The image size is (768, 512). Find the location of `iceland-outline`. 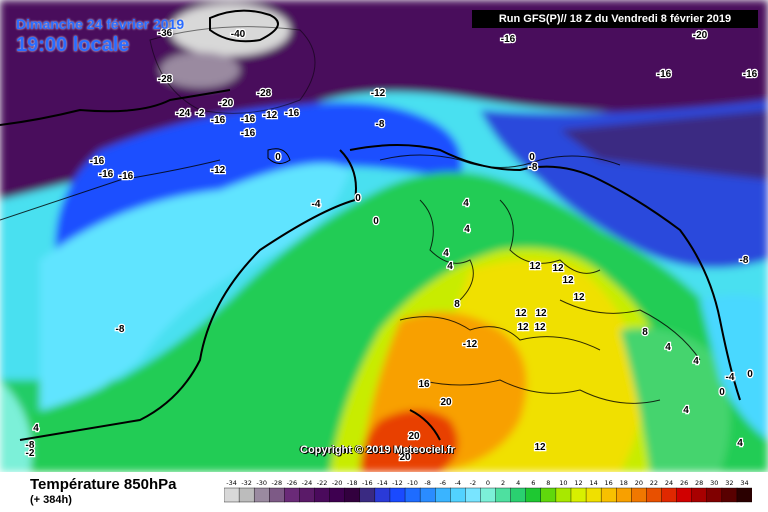

iceland-outline is located at coordinates (279, 156).